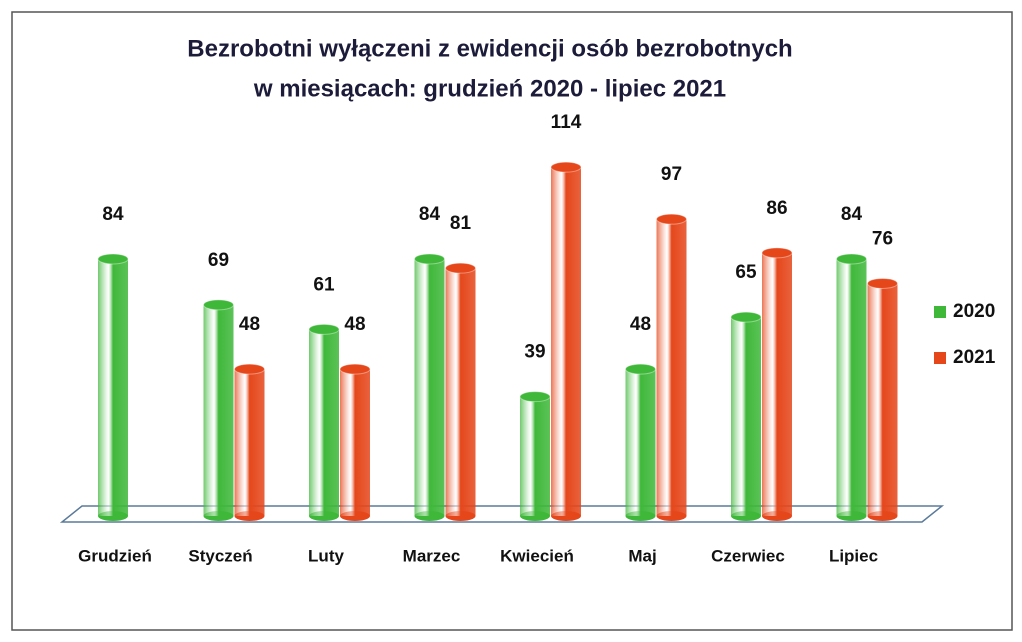 The image size is (1022, 642). I want to click on value-label: 69, so click(218, 260).